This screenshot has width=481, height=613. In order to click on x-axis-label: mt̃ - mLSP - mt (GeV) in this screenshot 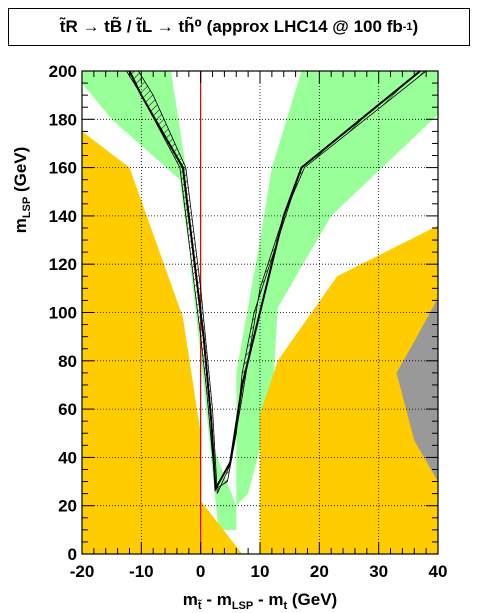, I will do `click(260, 601)`.